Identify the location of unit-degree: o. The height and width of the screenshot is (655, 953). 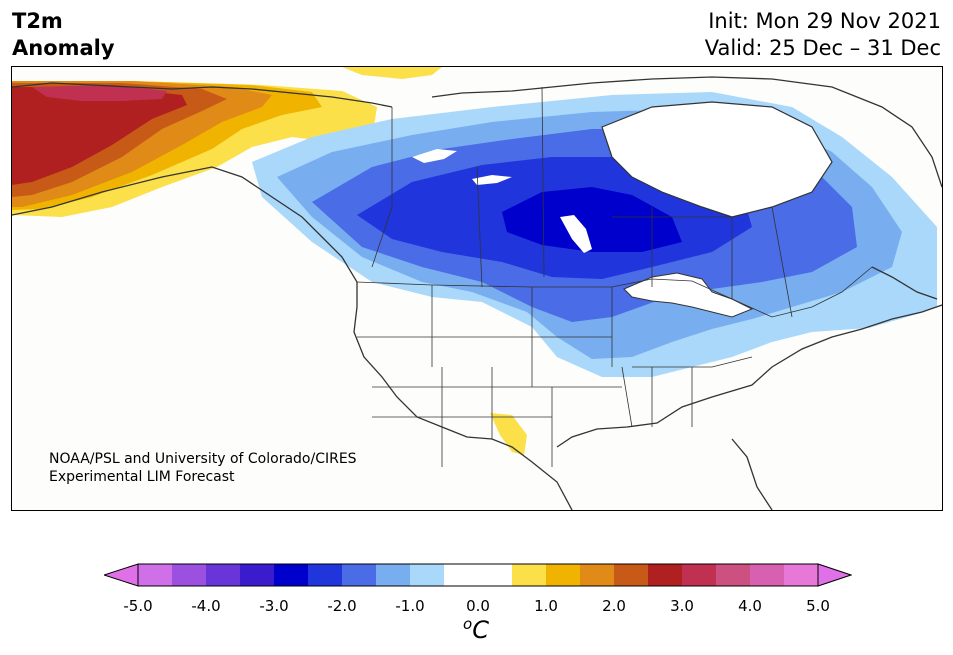
(468, 624).